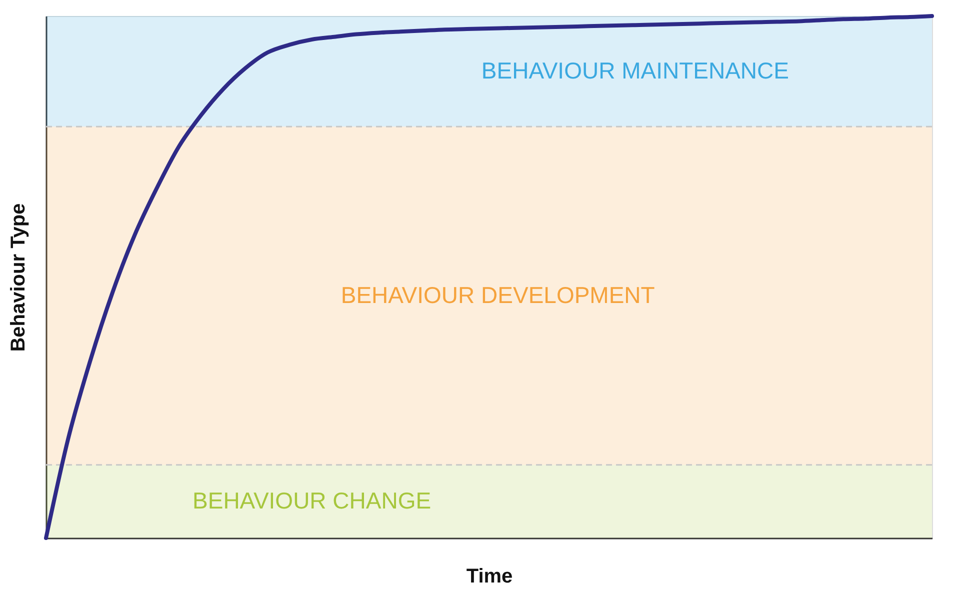 This screenshot has height=590, width=957. What do you see at coordinates (635, 70) in the screenshot?
I see `band-label: BEHAVIOUR MAINTENANCE` at bounding box center [635, 70].